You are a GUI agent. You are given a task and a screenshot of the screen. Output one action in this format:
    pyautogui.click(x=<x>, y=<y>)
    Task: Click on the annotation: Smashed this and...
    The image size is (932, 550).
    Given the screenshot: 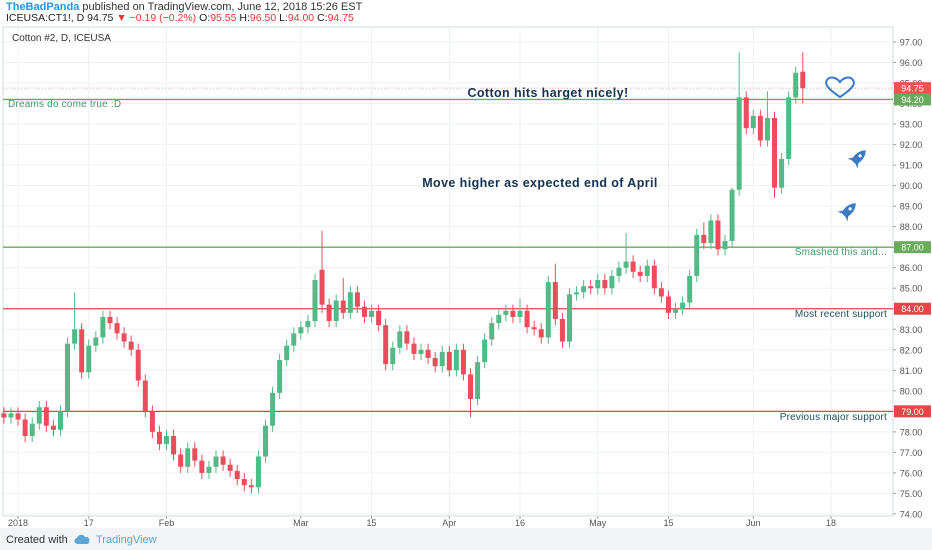 What is the action you would take?
    pyautogui.click(x=841, y=252)
    